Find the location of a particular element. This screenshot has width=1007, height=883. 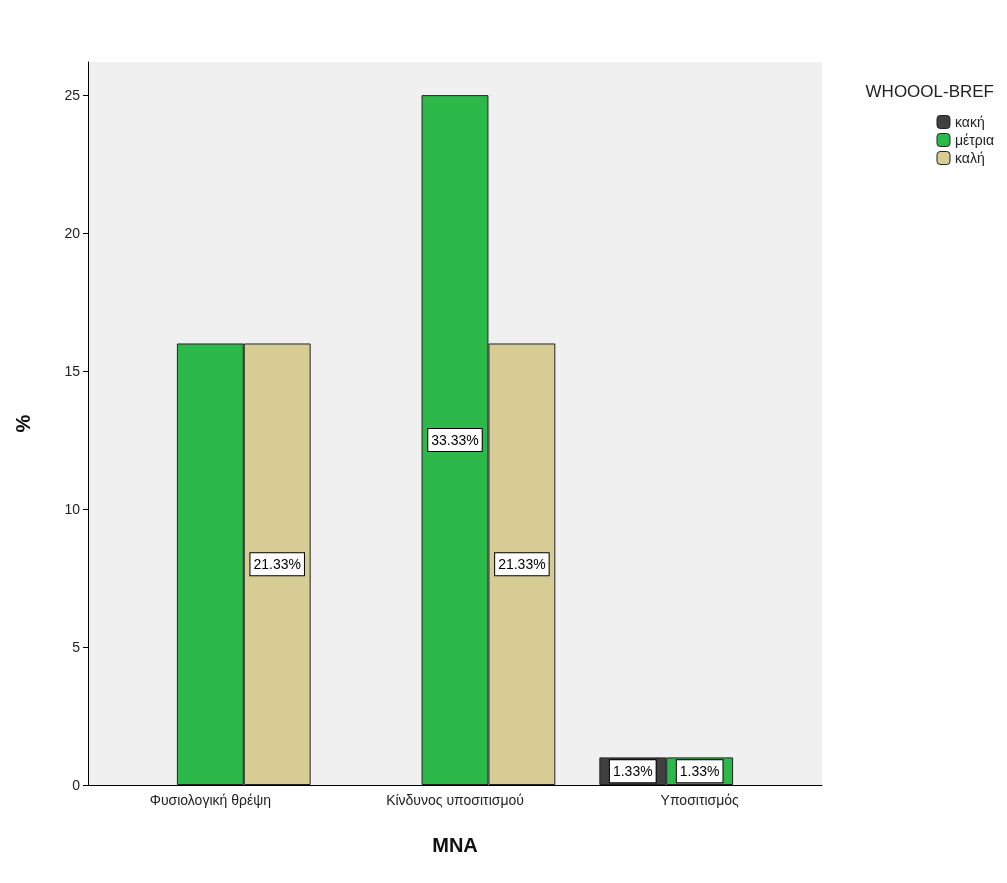

legend-label: κακή is located at coordinates (969, 122).